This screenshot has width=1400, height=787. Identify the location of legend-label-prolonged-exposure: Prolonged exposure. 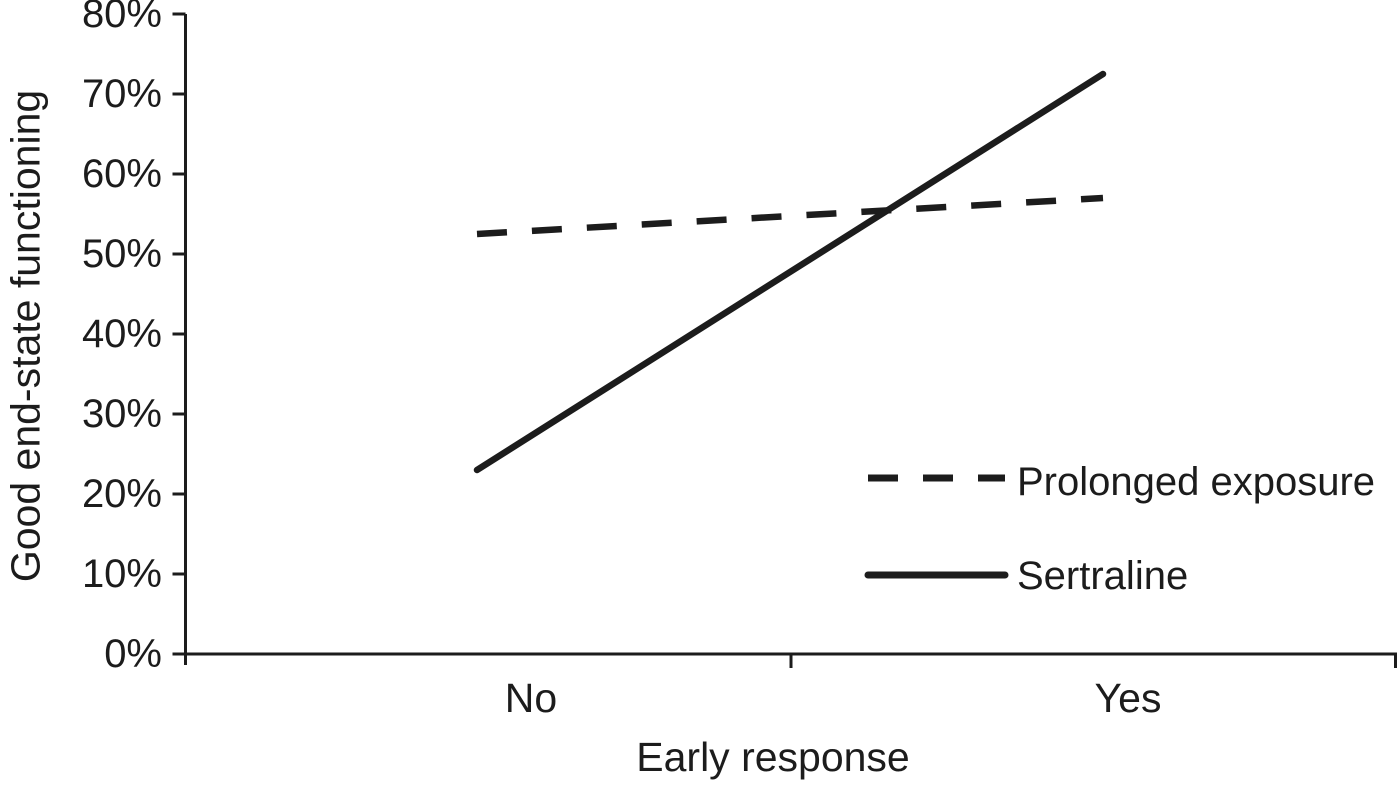
(1196, 482).